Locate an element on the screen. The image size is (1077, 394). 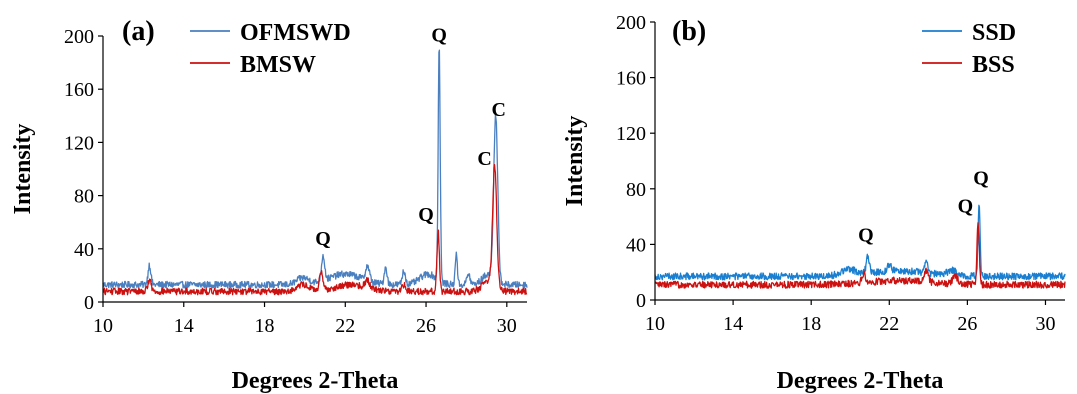
legend-label: OFMSWD is located at coordinates (295, 33).